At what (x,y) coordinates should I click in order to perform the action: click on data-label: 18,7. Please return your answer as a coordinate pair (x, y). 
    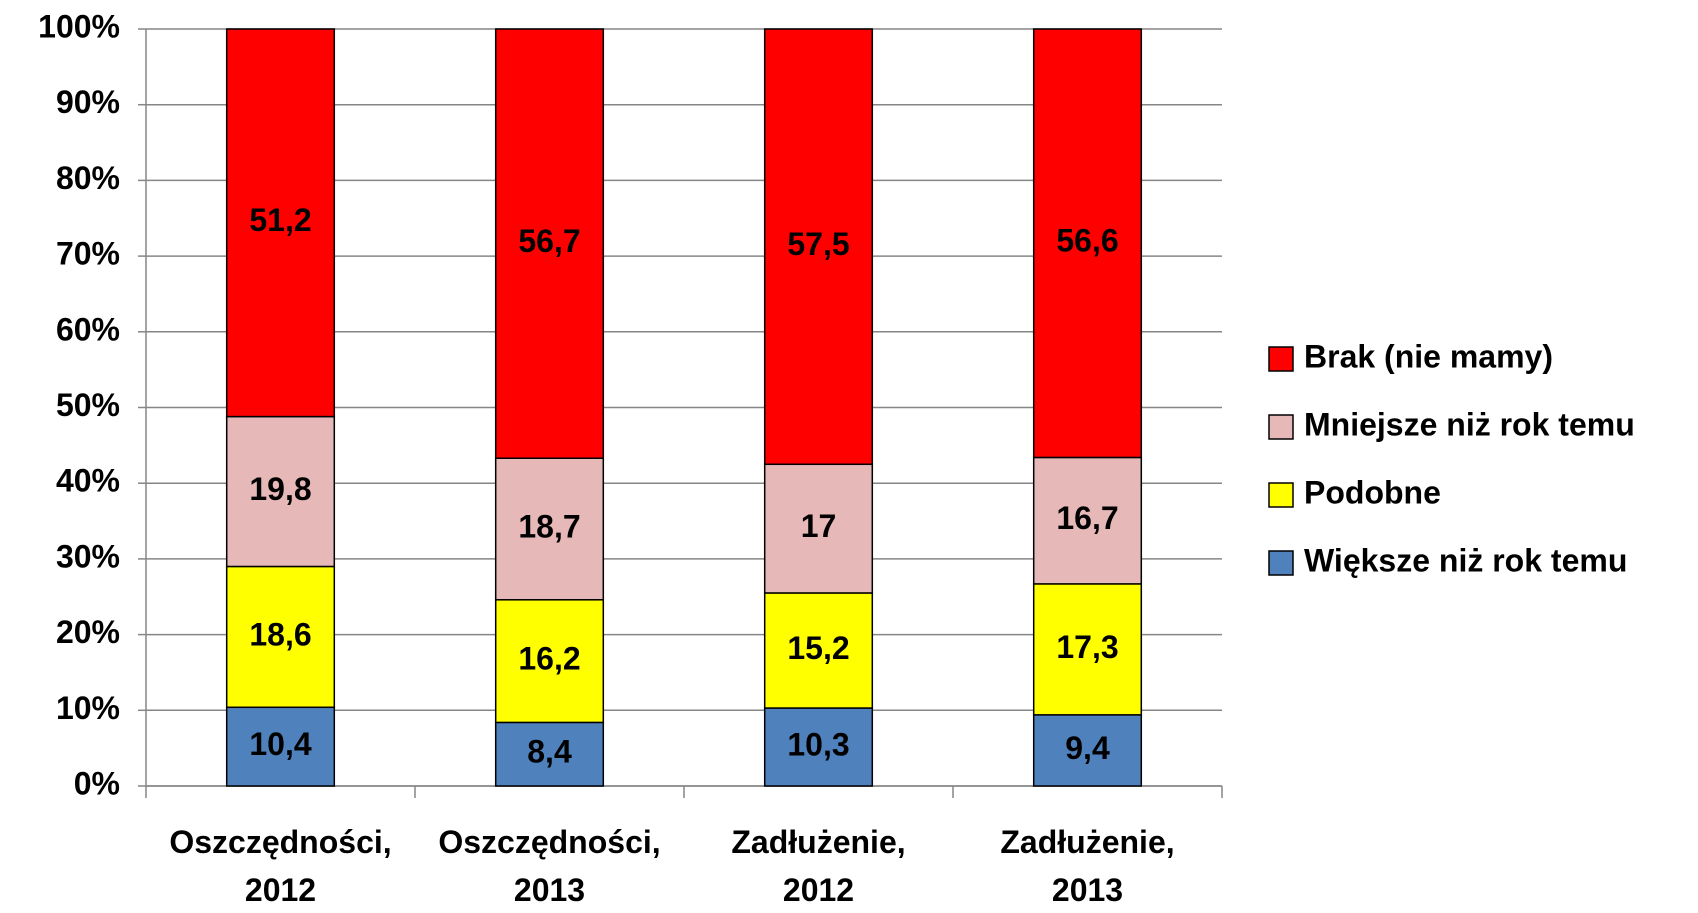
    Looking at the image, I should click on (549, 526).